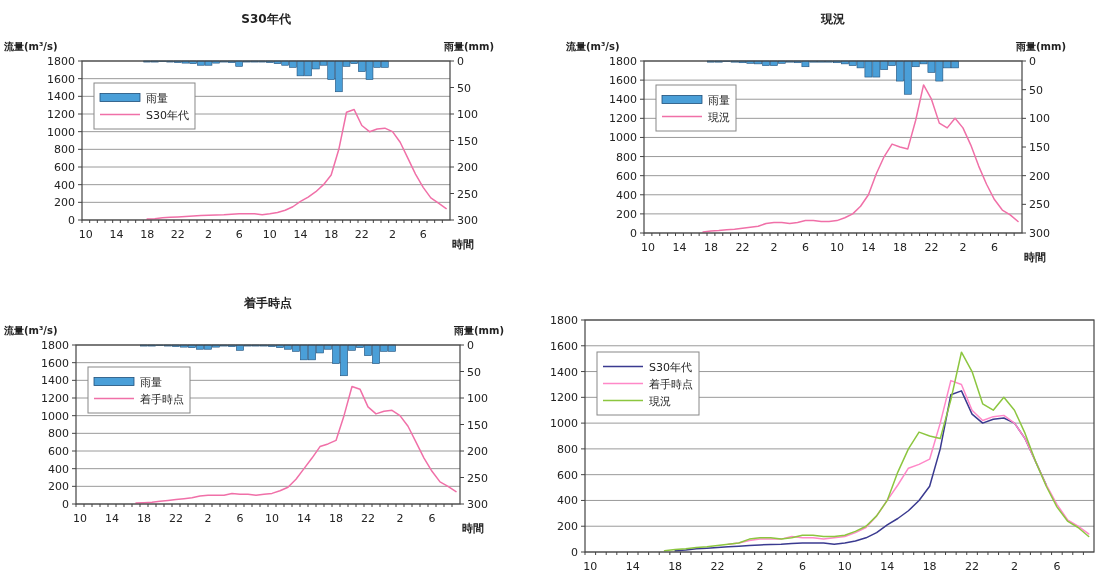 The height and width of the screenshot is (572, 1104). I want to click on legend-label: 着手時点, so click(671, 384).